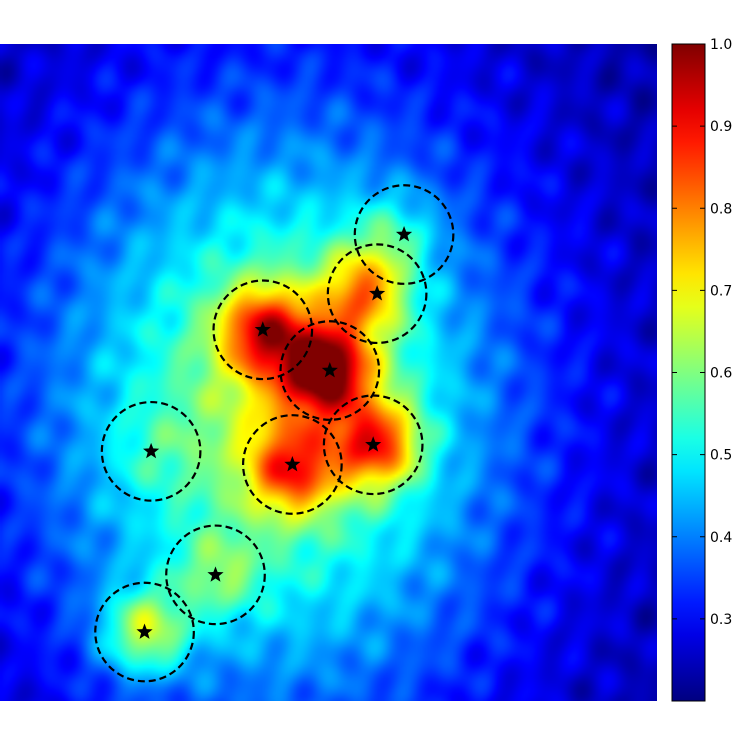 The image size is (747, 747). Describe the element at coordinates (721, 209) in the screenshot. I see `colorbar-tick-label: 0.8` at that location.